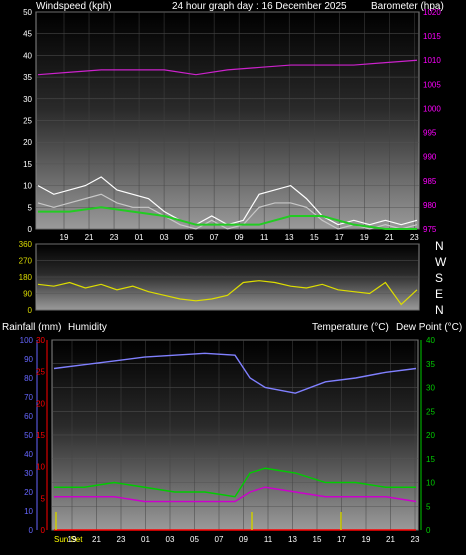  I want to click on direction-tick-label: 270, so click(26, 261).